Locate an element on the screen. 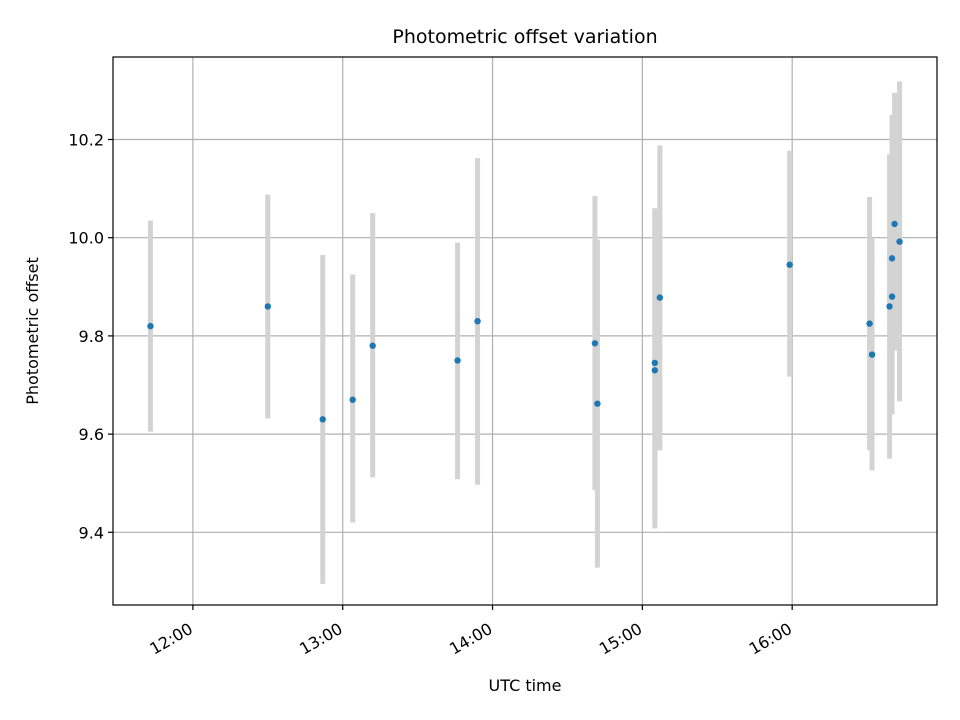  x-axis-label: UTC time is located at coordinates (525, 685).